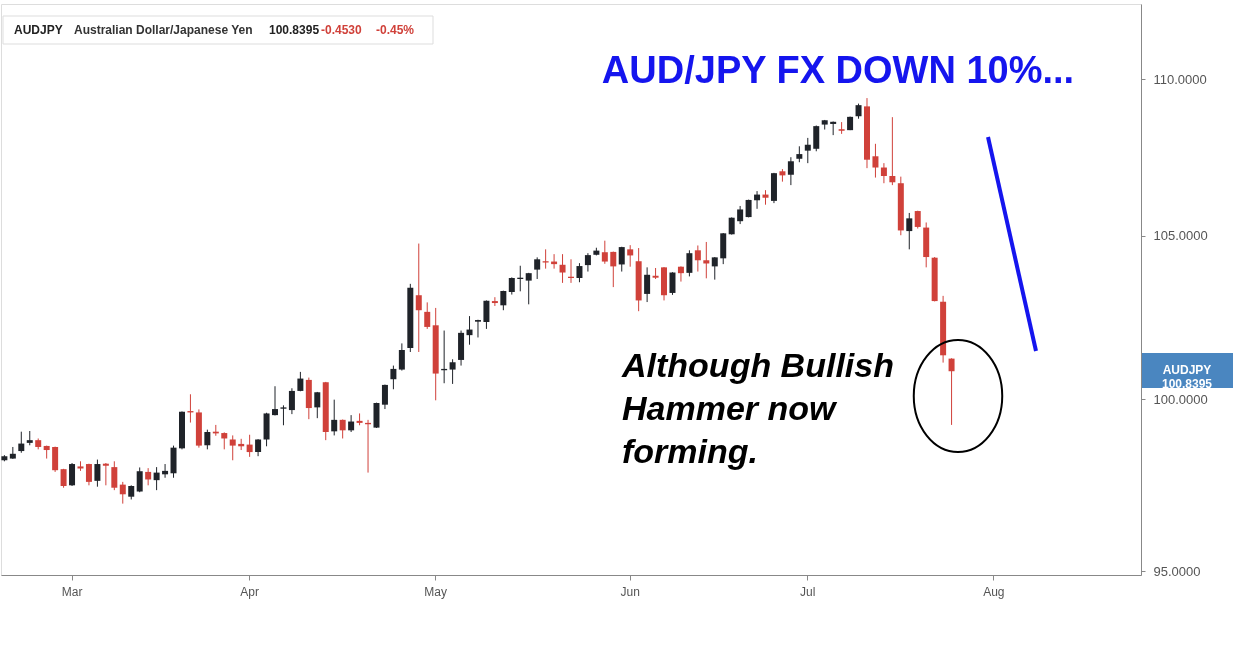 This screenshot has width=1236, height=660. What do you see at coordinates (994, 591) in the screenshot?
I see `x-tick-label: Aug` at bounding box center [994, 591].